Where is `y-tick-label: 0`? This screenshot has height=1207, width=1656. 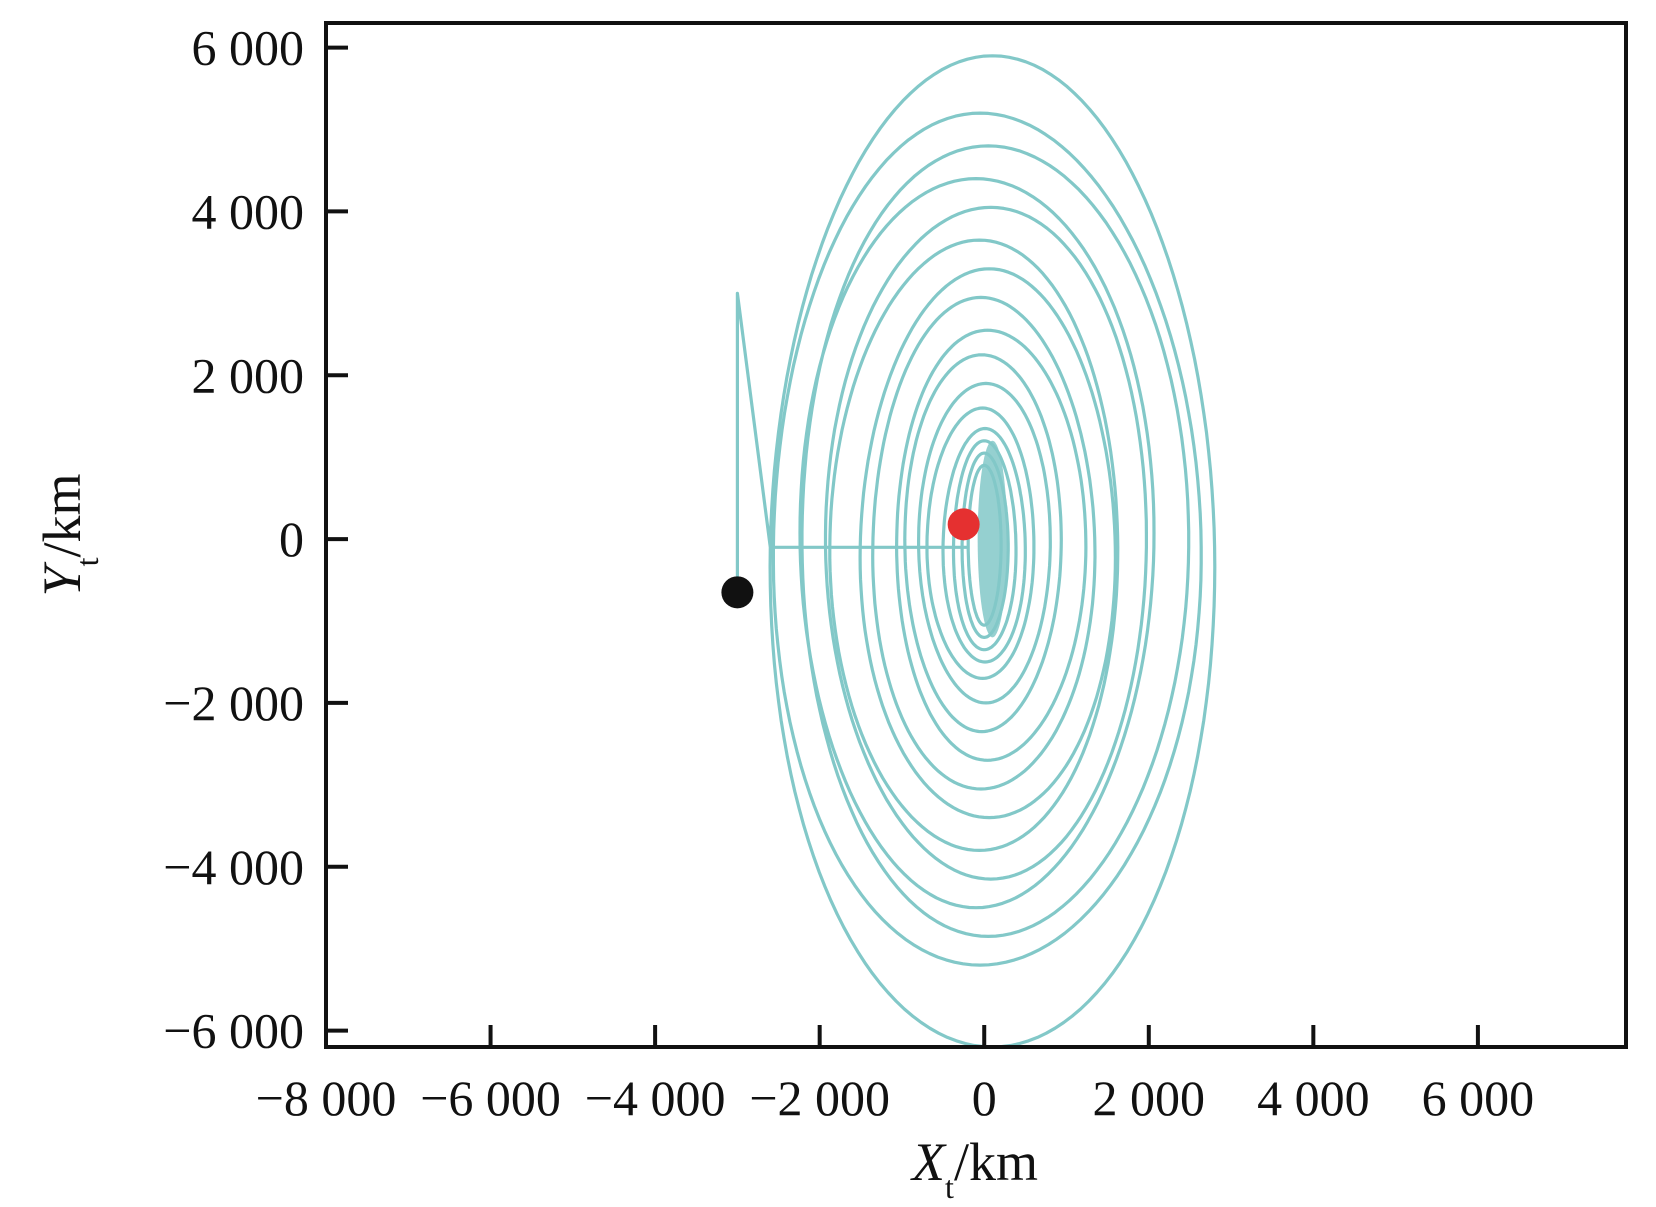
y-tick-label: 0 is located at coordinates (291, 539).